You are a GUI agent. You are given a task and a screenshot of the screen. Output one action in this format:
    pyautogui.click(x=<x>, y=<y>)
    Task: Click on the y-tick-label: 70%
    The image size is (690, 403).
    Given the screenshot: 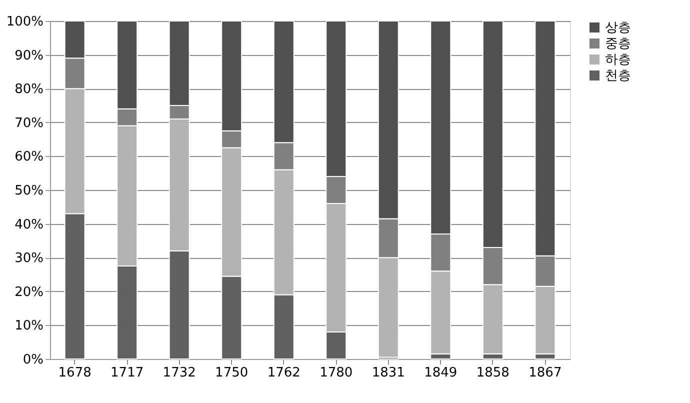 What is the action you would take?
    pyautogui.click(x=29, y=123)
    